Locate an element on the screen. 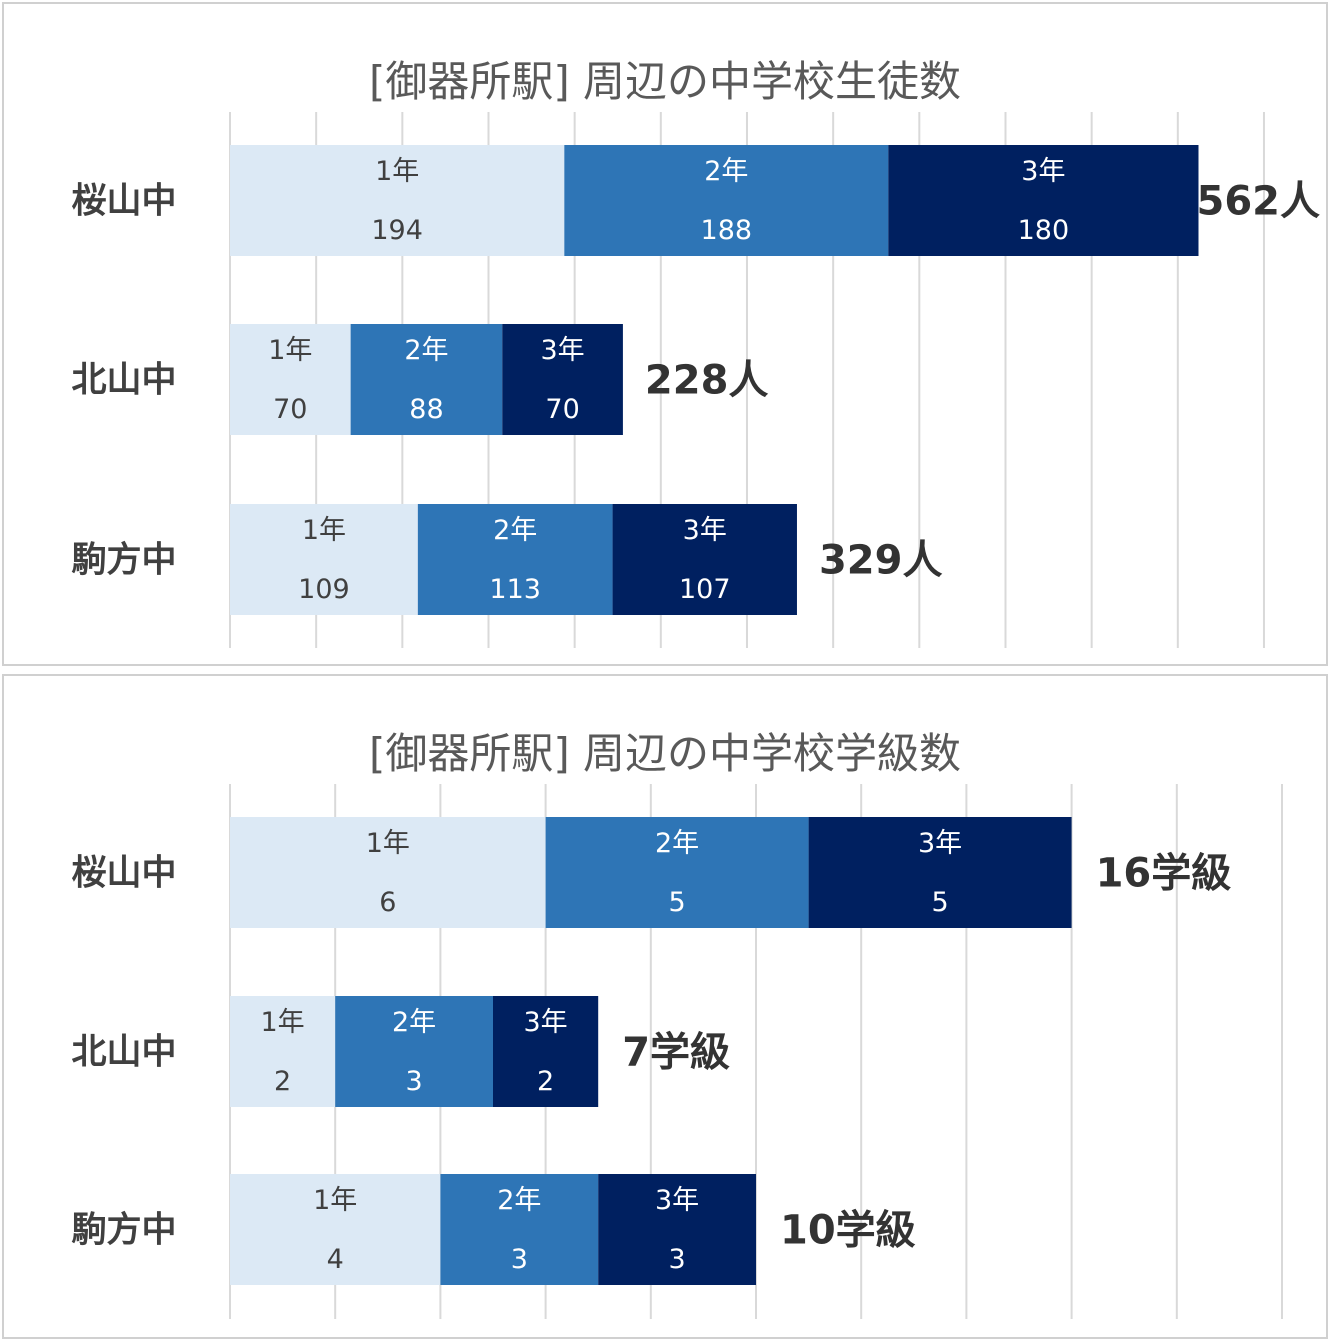 The width and height of the screenshot is (1332, 1342). segment-value-label: 109 is located at coordinates (324, 589).